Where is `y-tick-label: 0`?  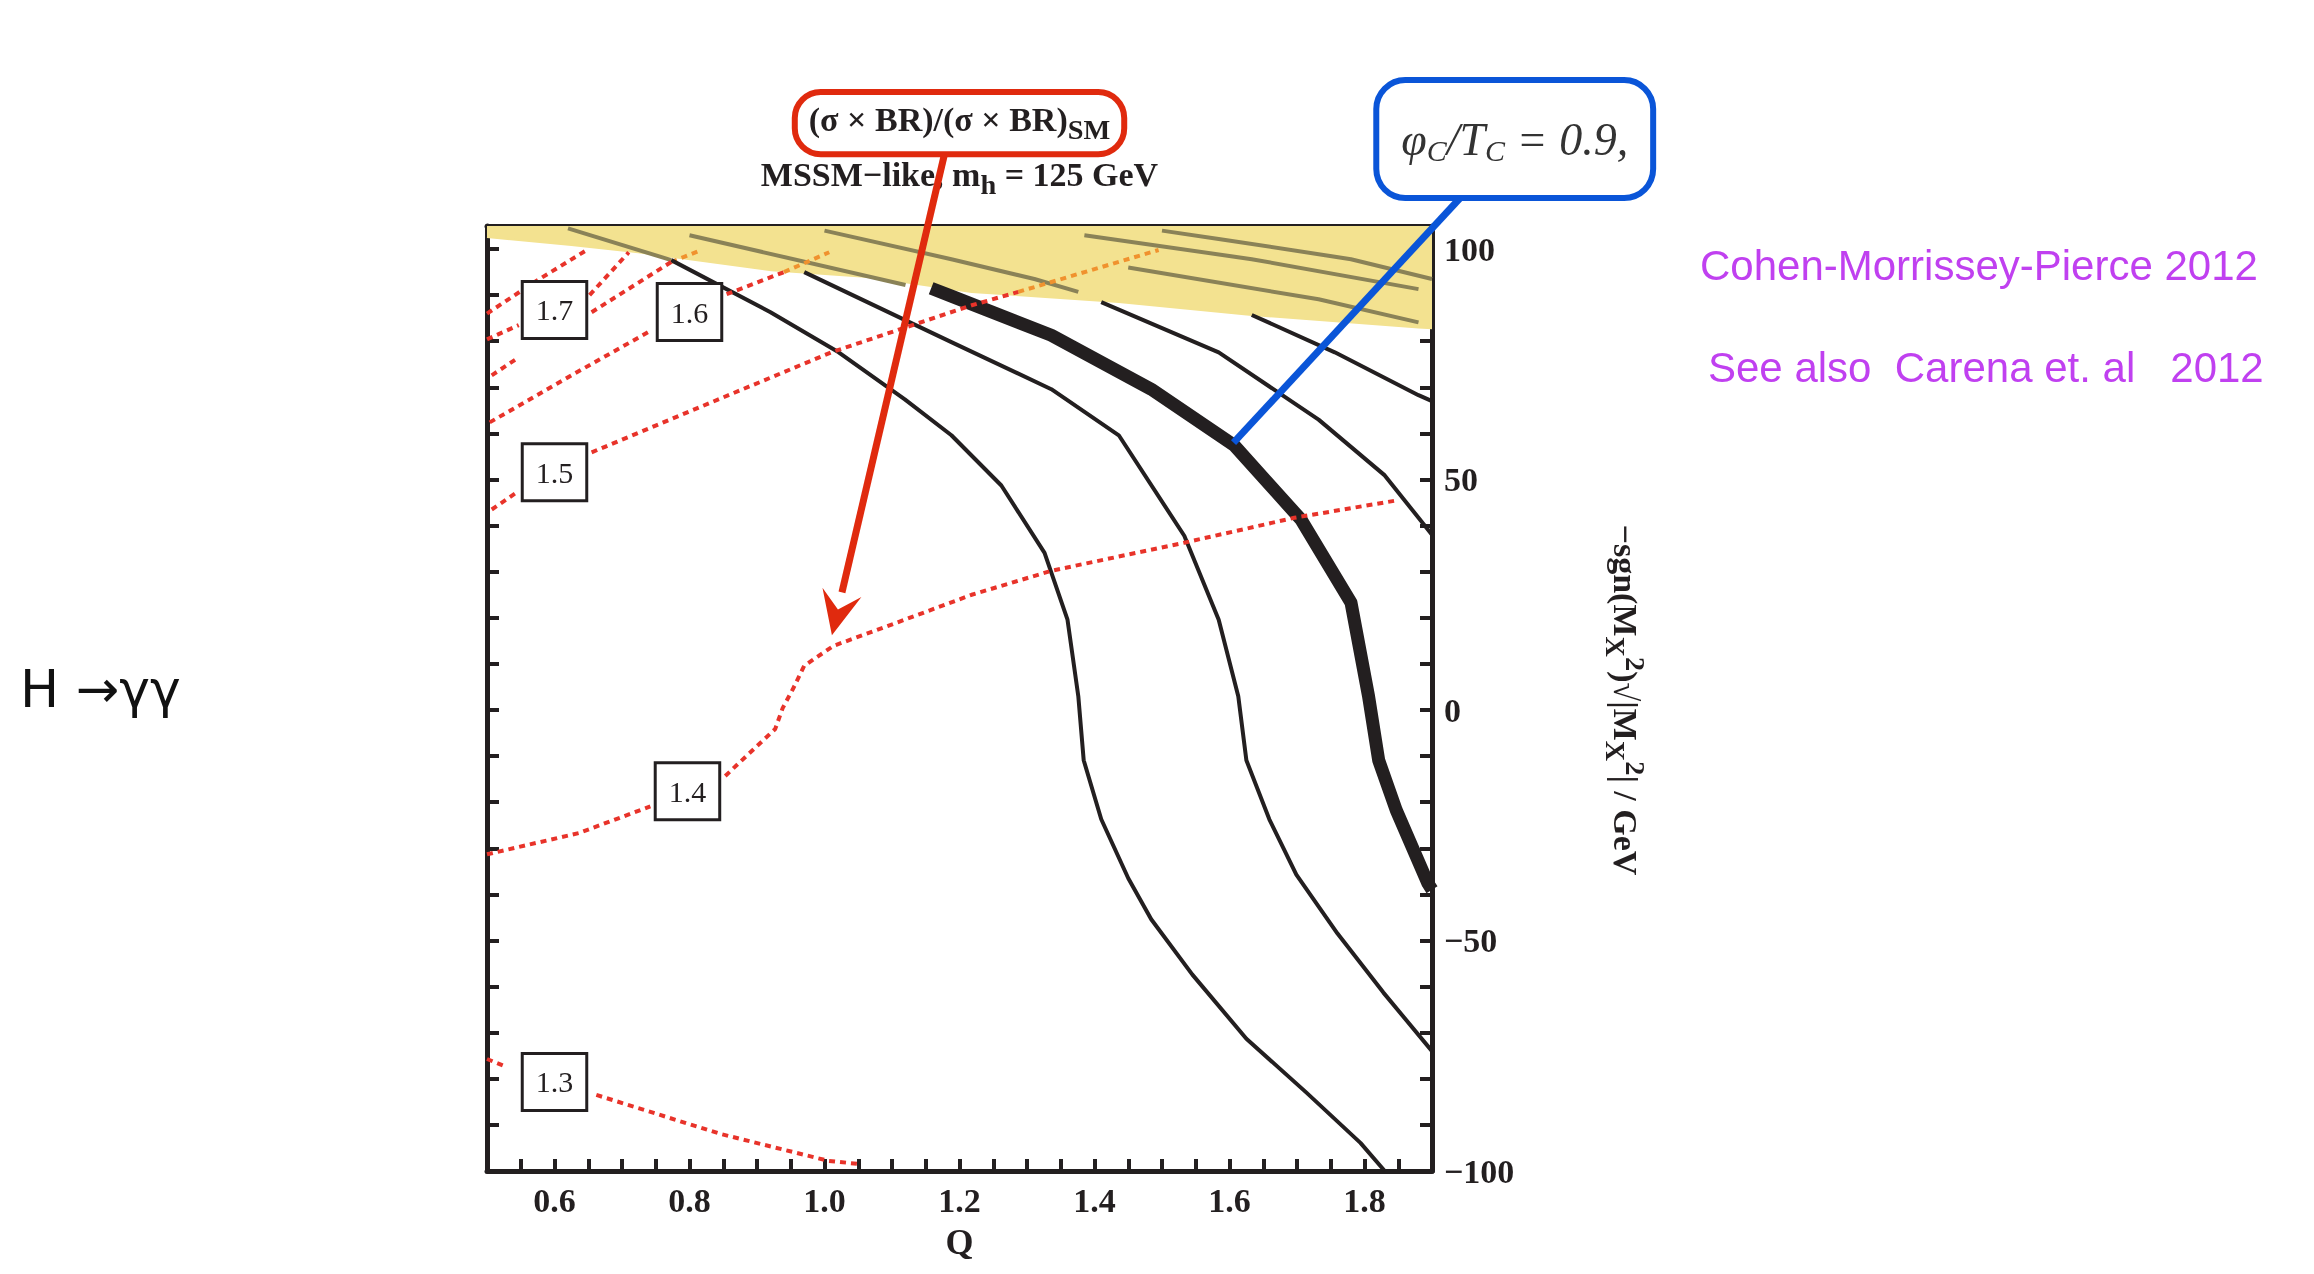 y-tick-label: 0 is located at coordinates (1452, 710).